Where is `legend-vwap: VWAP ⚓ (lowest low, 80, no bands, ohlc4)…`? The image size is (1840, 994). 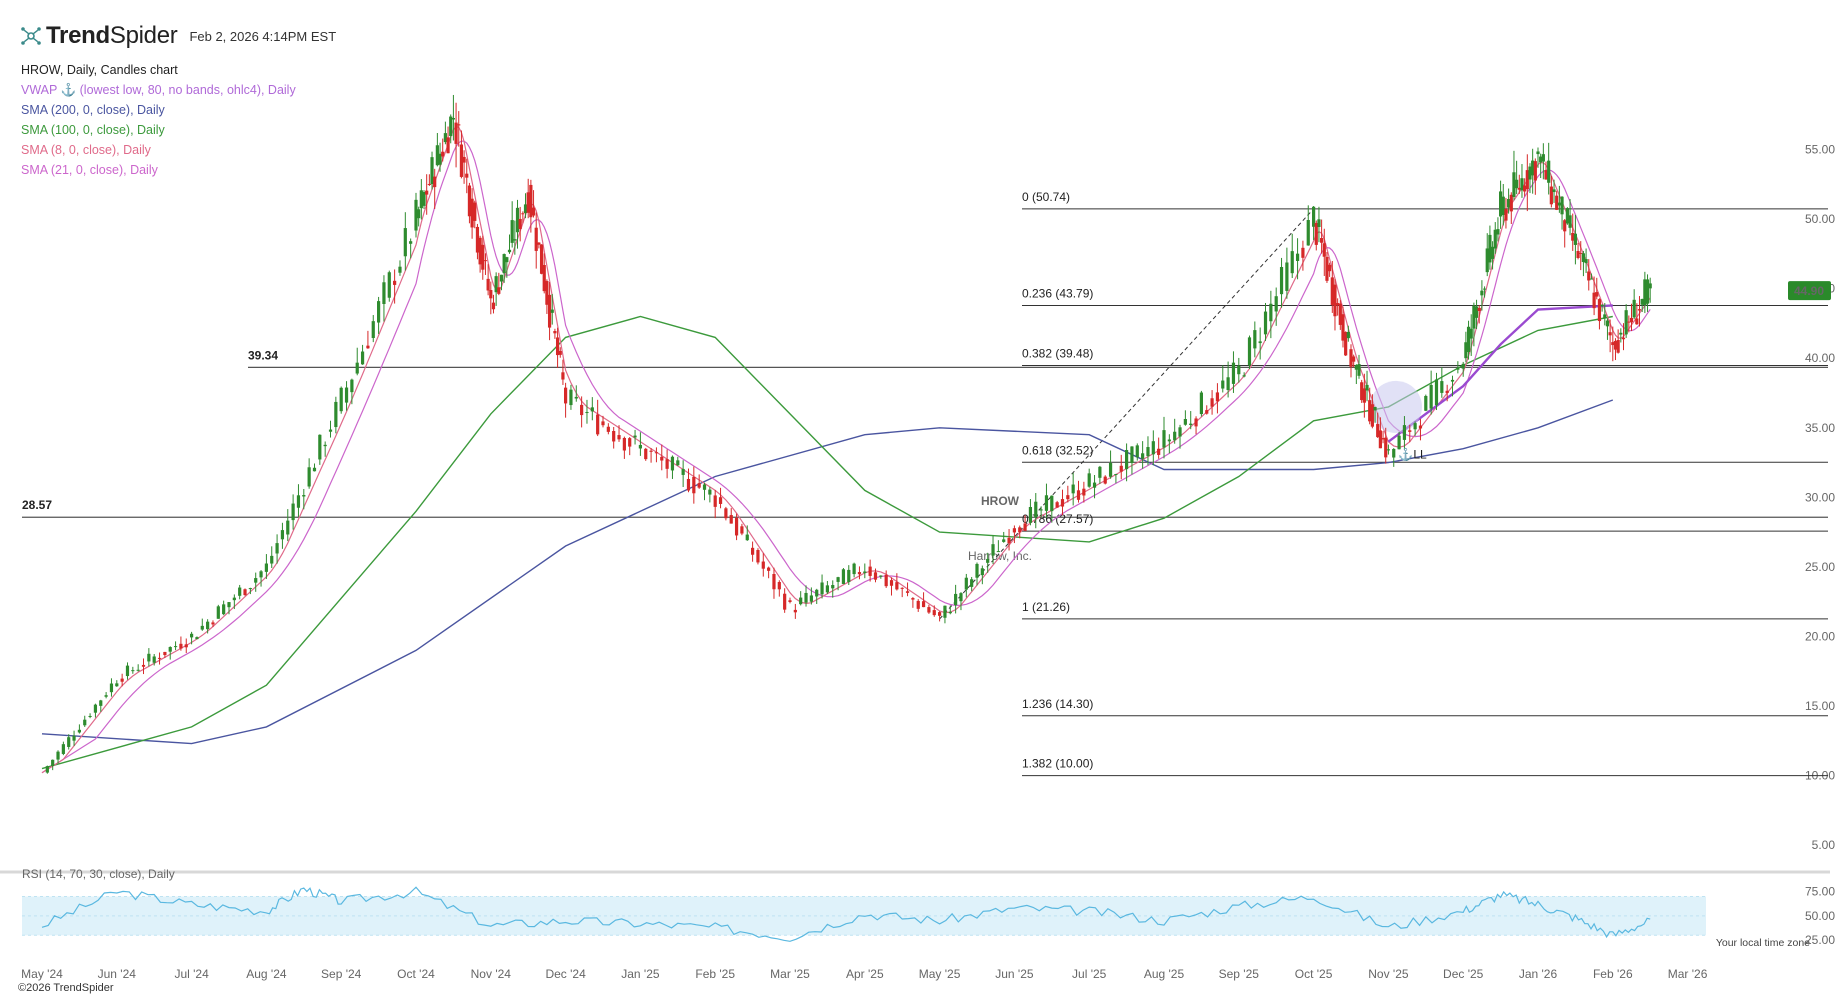
legend-vwap: VWAP ⚓ (lowest low, 80, no bands, ohlc4)… is located at coordinates (158, 90).